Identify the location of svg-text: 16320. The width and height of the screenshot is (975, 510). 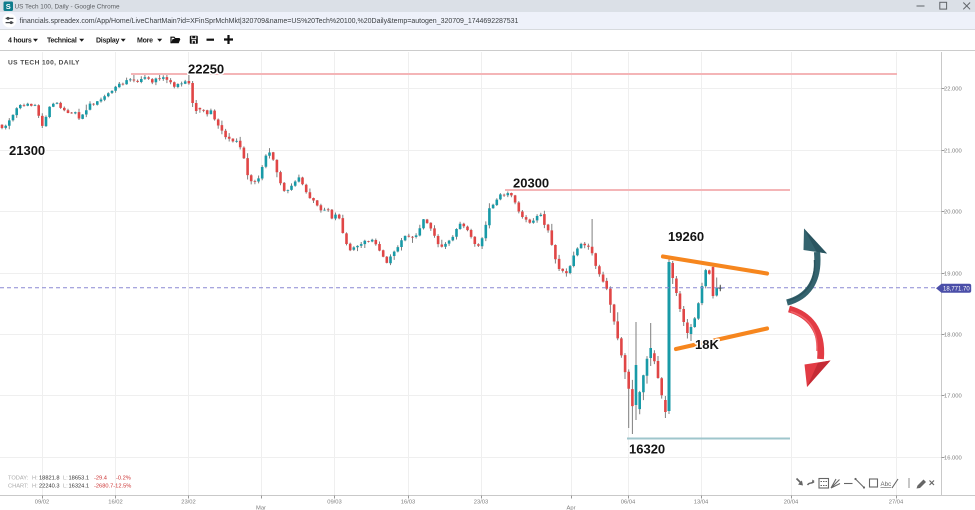
(647, 449).